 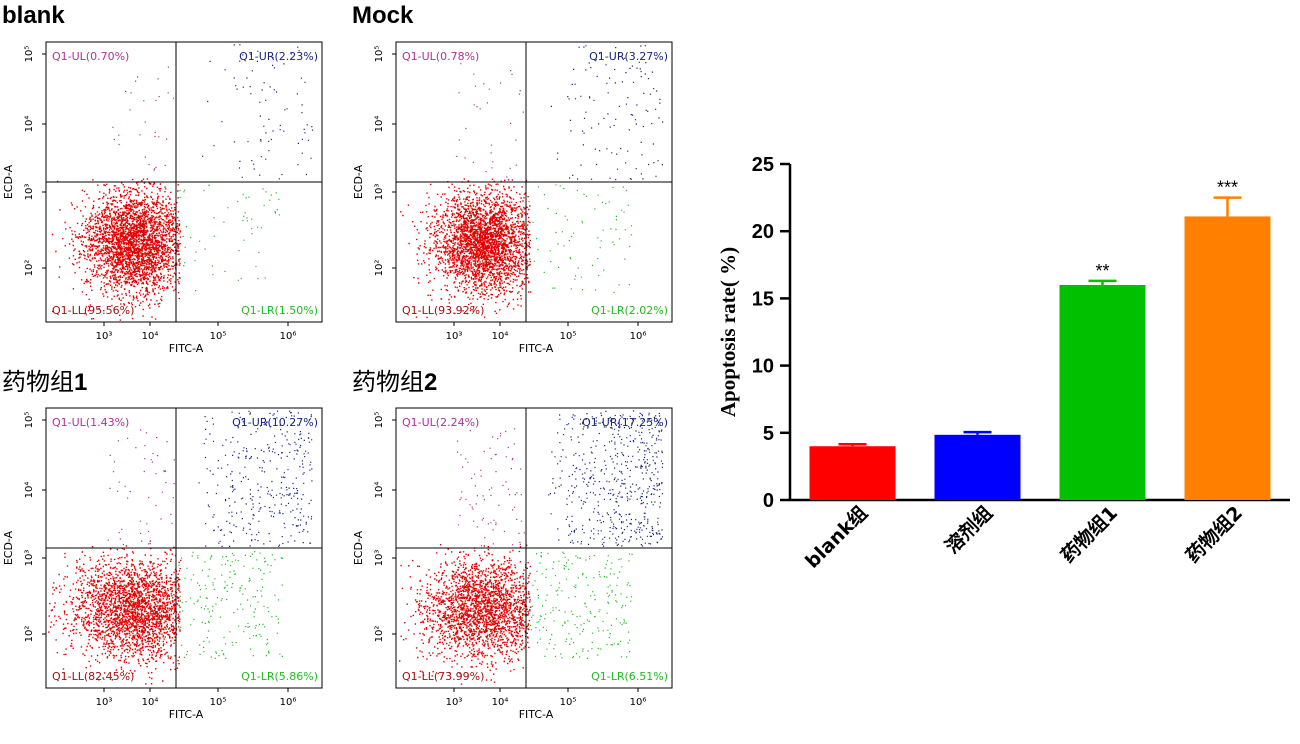 What do you see at coordinates (1089, 534) in the screenshot?
I see `category-label: 药物组1` at bounding box center [1089, 534].